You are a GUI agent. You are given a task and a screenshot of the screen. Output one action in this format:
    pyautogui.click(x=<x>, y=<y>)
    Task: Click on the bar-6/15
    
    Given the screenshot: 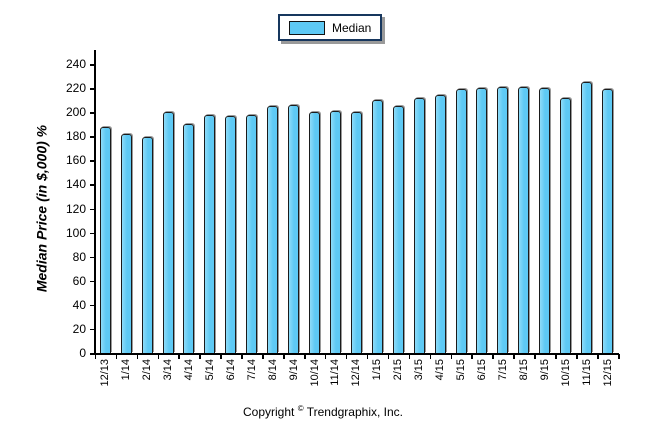 What is the action you would take?
    pyautogui.click(x=482, y=220)
    